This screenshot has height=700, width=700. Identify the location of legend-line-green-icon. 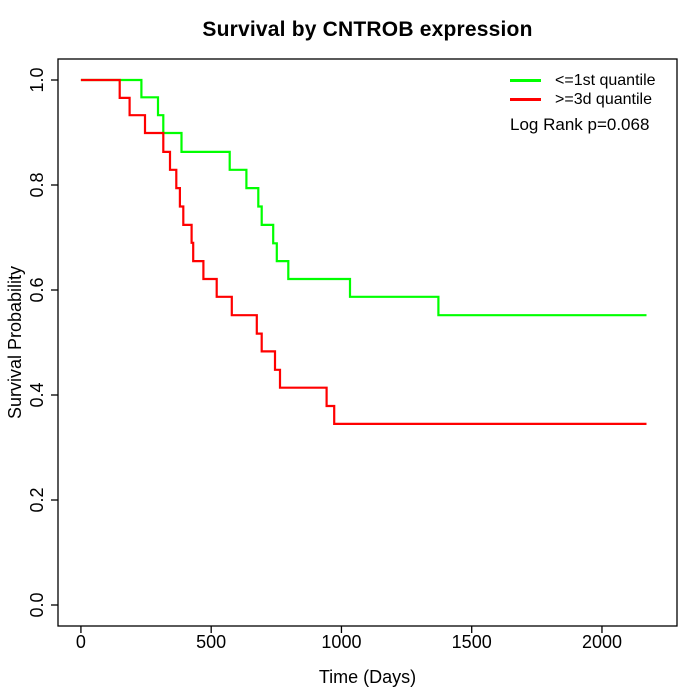
(525, 80).